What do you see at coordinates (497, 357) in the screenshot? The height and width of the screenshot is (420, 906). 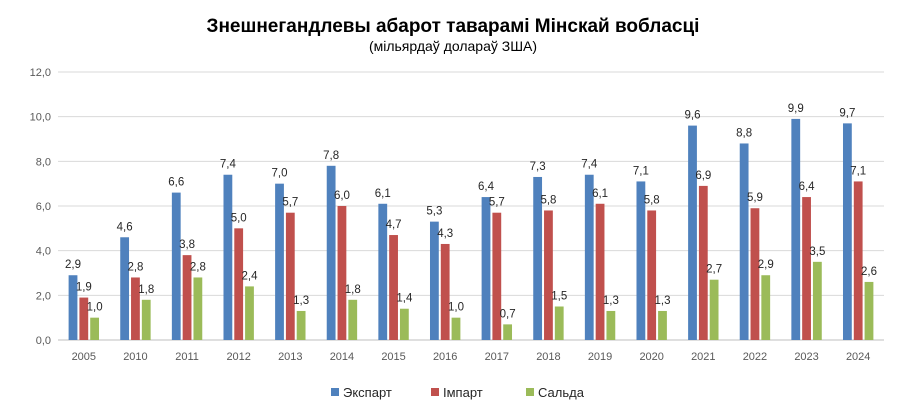 I see `x-tick-label: 2017` at bounding box center [497, 357].